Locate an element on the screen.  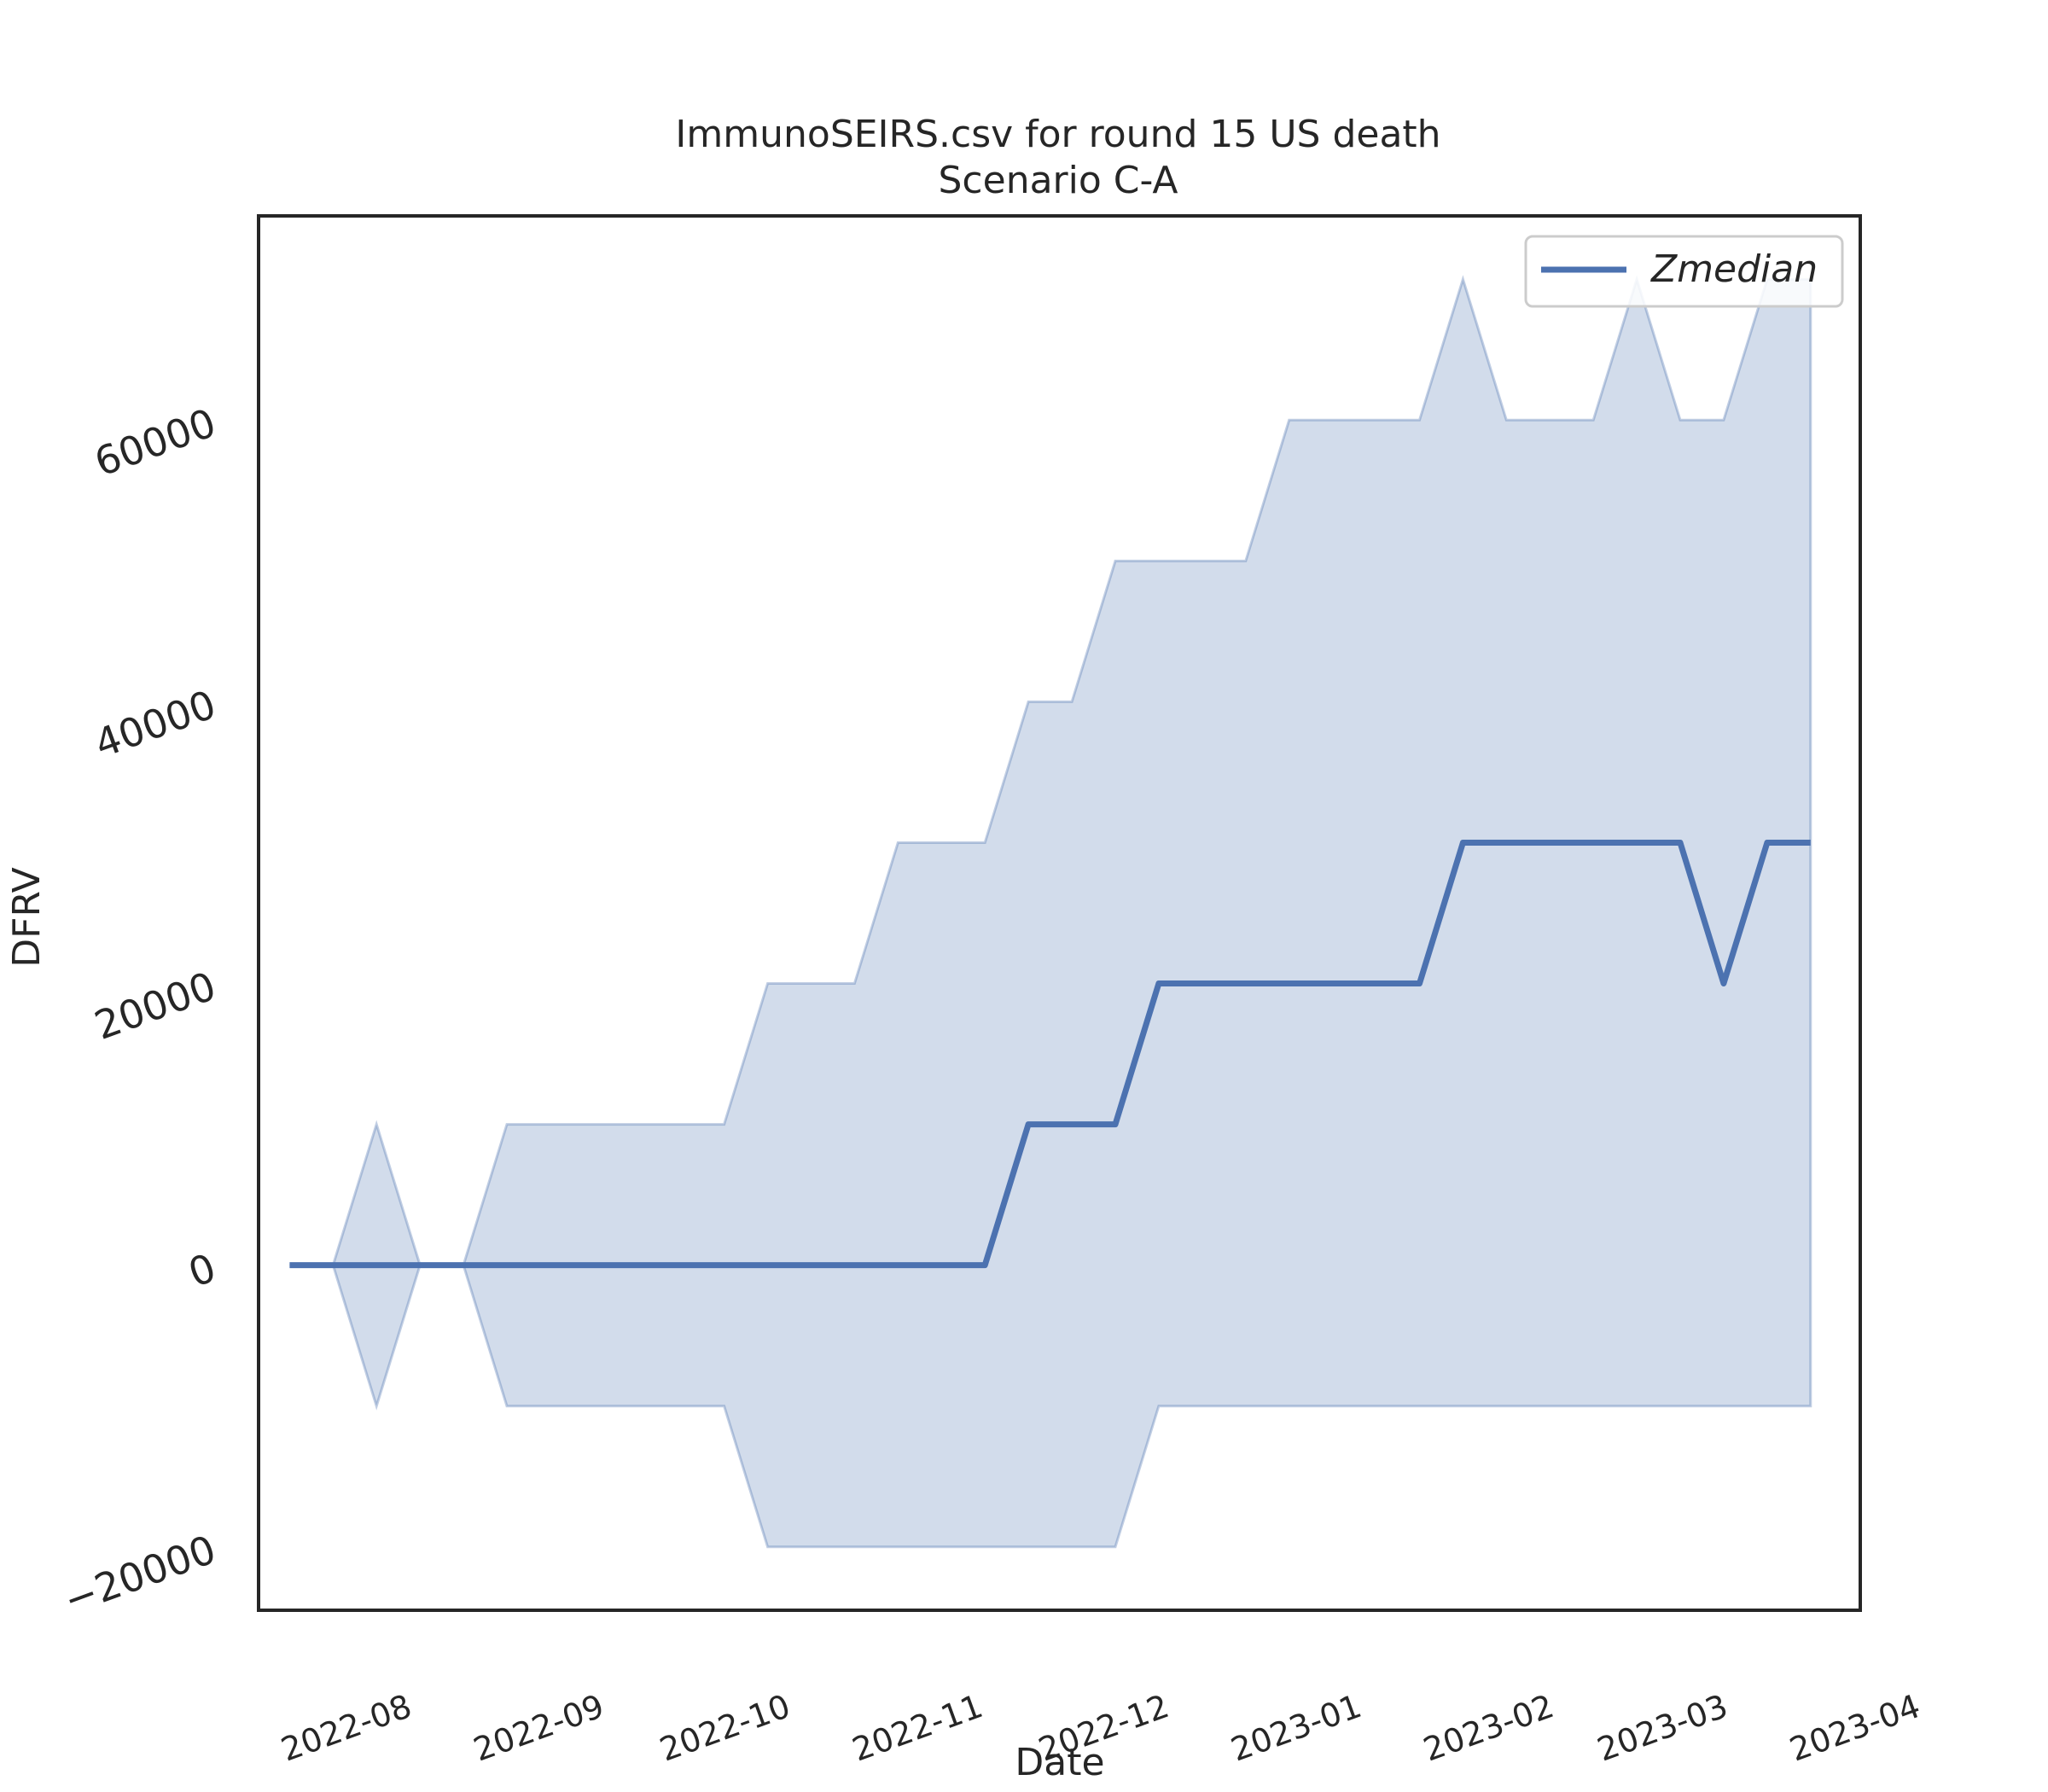
y-tick-label: 20000 is located at coordinates (155, 1006).